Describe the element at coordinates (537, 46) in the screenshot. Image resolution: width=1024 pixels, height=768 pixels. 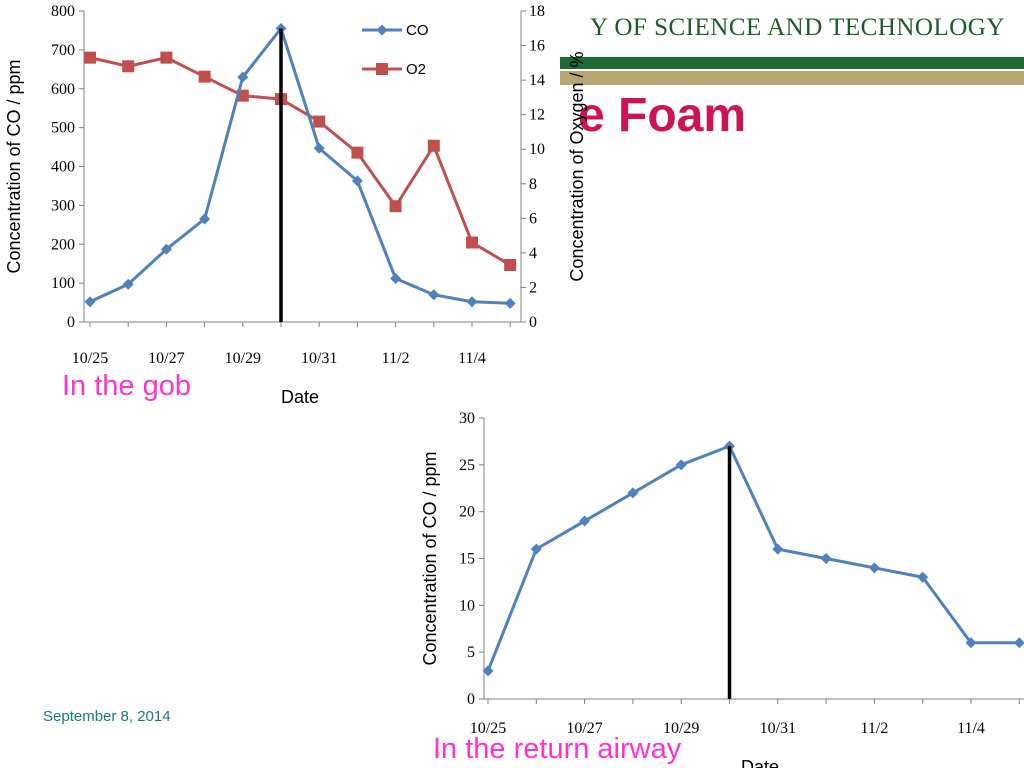
I see `y2-tick-label: 16` at that location.